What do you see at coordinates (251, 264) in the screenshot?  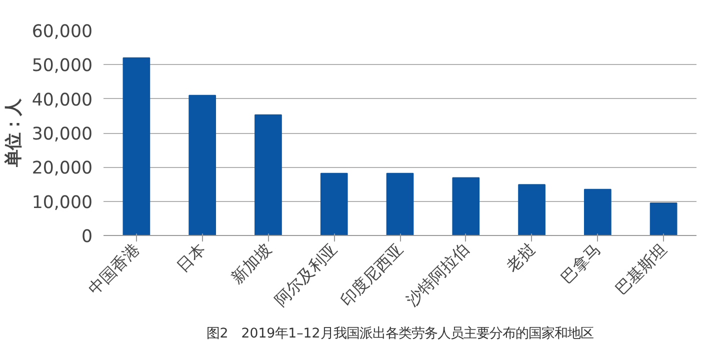 I see `x-tick-label: 新加坡` at bounding box center [251, 264].